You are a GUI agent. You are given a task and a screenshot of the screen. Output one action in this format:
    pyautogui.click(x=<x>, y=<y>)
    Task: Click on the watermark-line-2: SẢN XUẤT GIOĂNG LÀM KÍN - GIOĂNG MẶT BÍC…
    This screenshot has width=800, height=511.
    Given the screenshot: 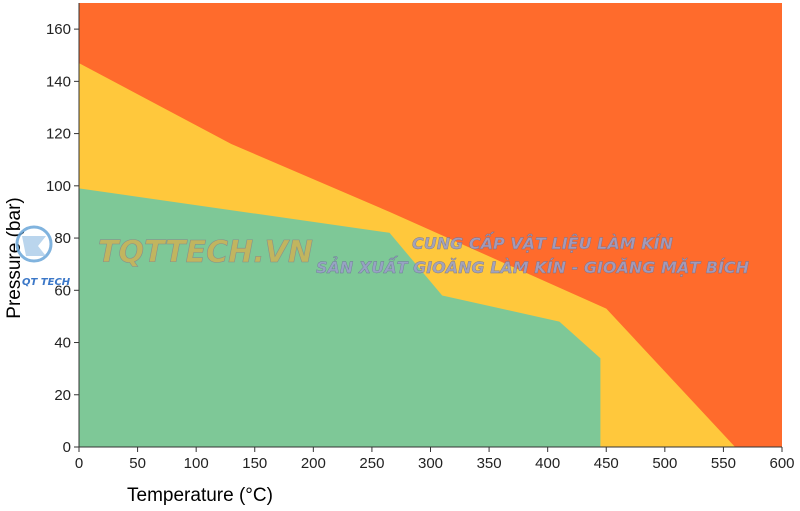 What is the action you would take?
    pyautogui.click(x=533, y=266)
    